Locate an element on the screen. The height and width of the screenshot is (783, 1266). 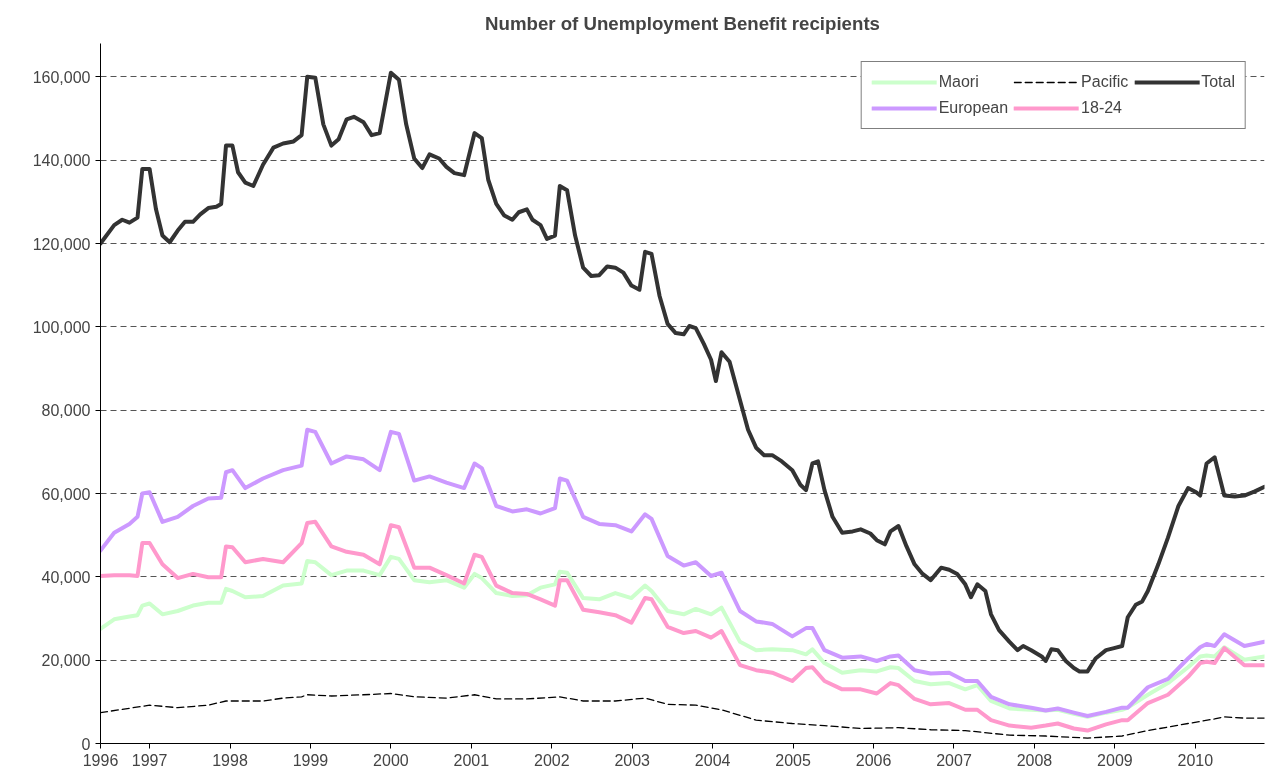
legend-label: Total is located at coordinates (1218, 82).